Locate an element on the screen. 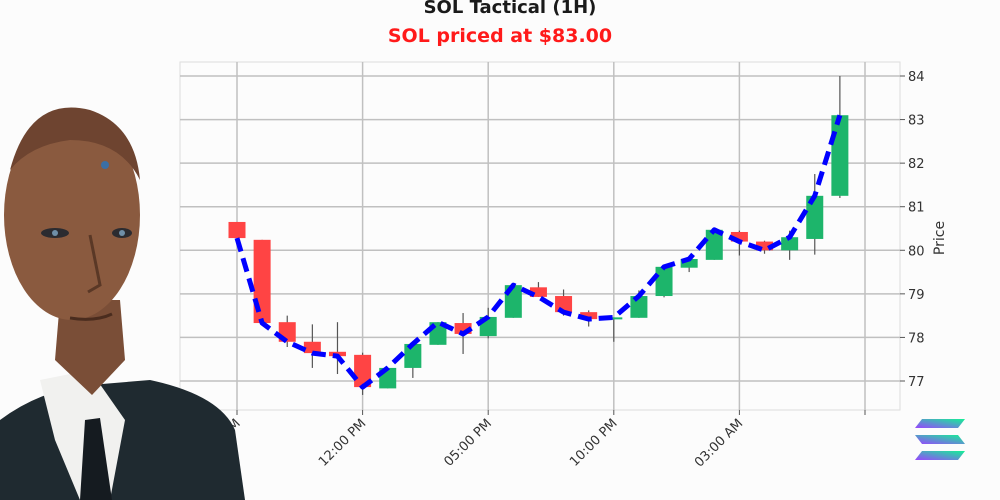  y-tick-label: 77 is located at coordinates (916, 382).